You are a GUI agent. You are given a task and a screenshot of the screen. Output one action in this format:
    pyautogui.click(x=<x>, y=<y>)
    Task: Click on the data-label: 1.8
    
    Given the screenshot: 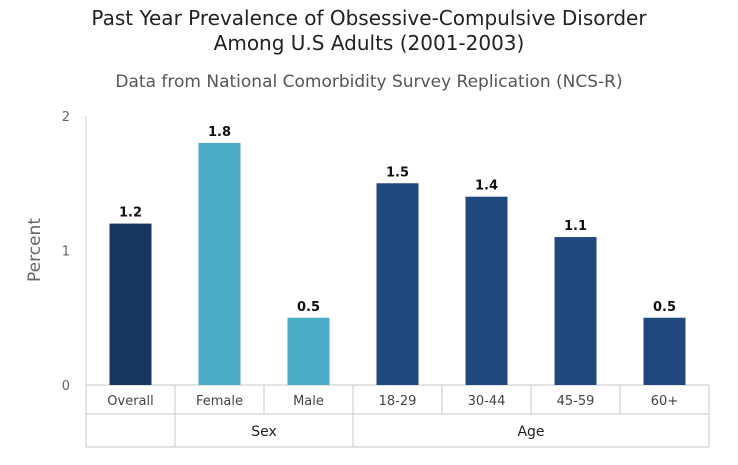 What is the action you would take?
    pyautogui.click(x=219, y=132)
    